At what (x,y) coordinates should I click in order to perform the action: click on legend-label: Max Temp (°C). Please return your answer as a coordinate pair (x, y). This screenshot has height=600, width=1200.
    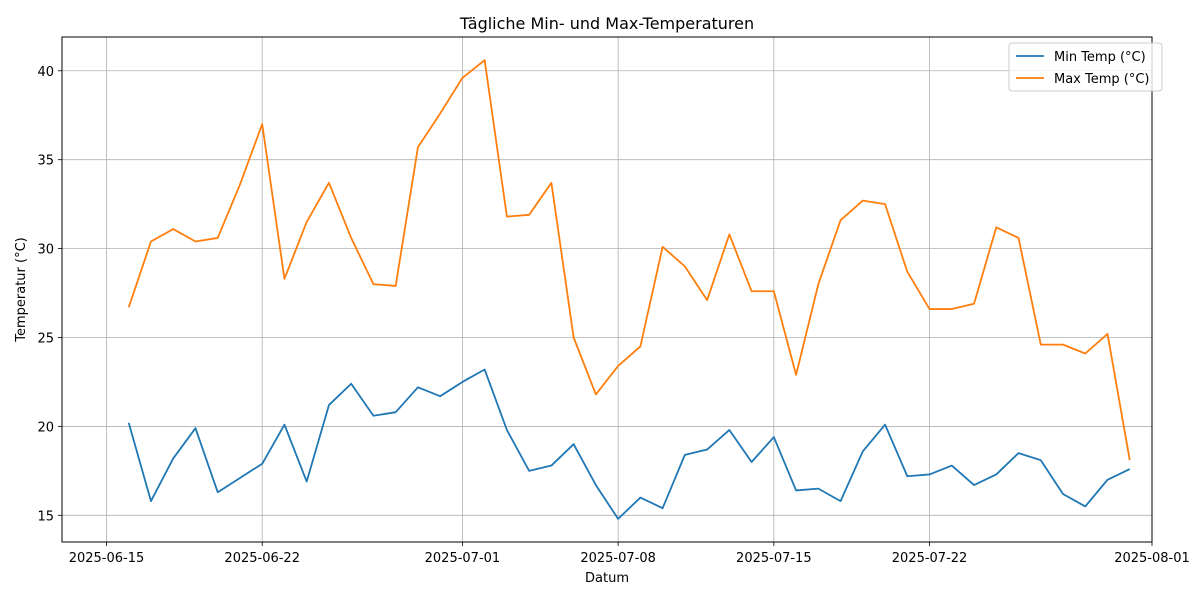
    Looking at the image, I should click on (1102, 79).